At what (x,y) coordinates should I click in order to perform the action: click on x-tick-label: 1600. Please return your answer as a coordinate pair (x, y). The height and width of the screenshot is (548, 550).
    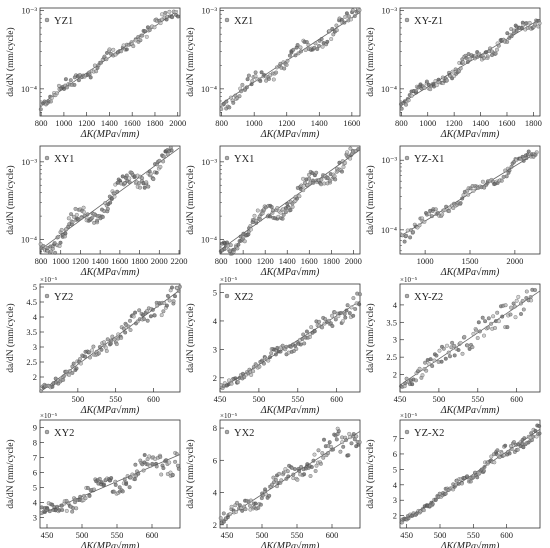
    Looking at the image, I should click on (506, 123).